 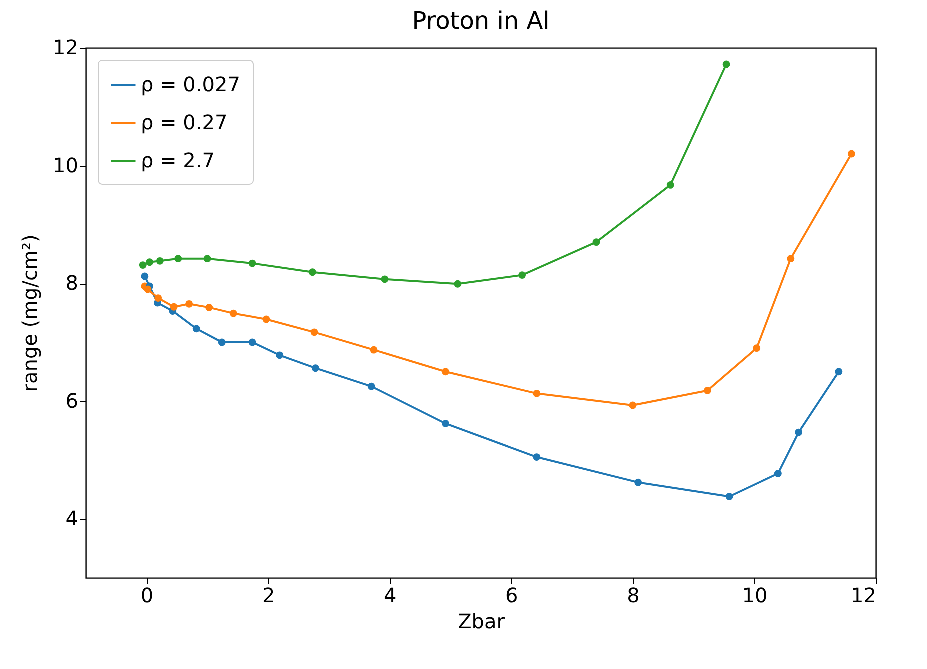 I want to click on y-tick-label: 4, so click(x=72, y=518).